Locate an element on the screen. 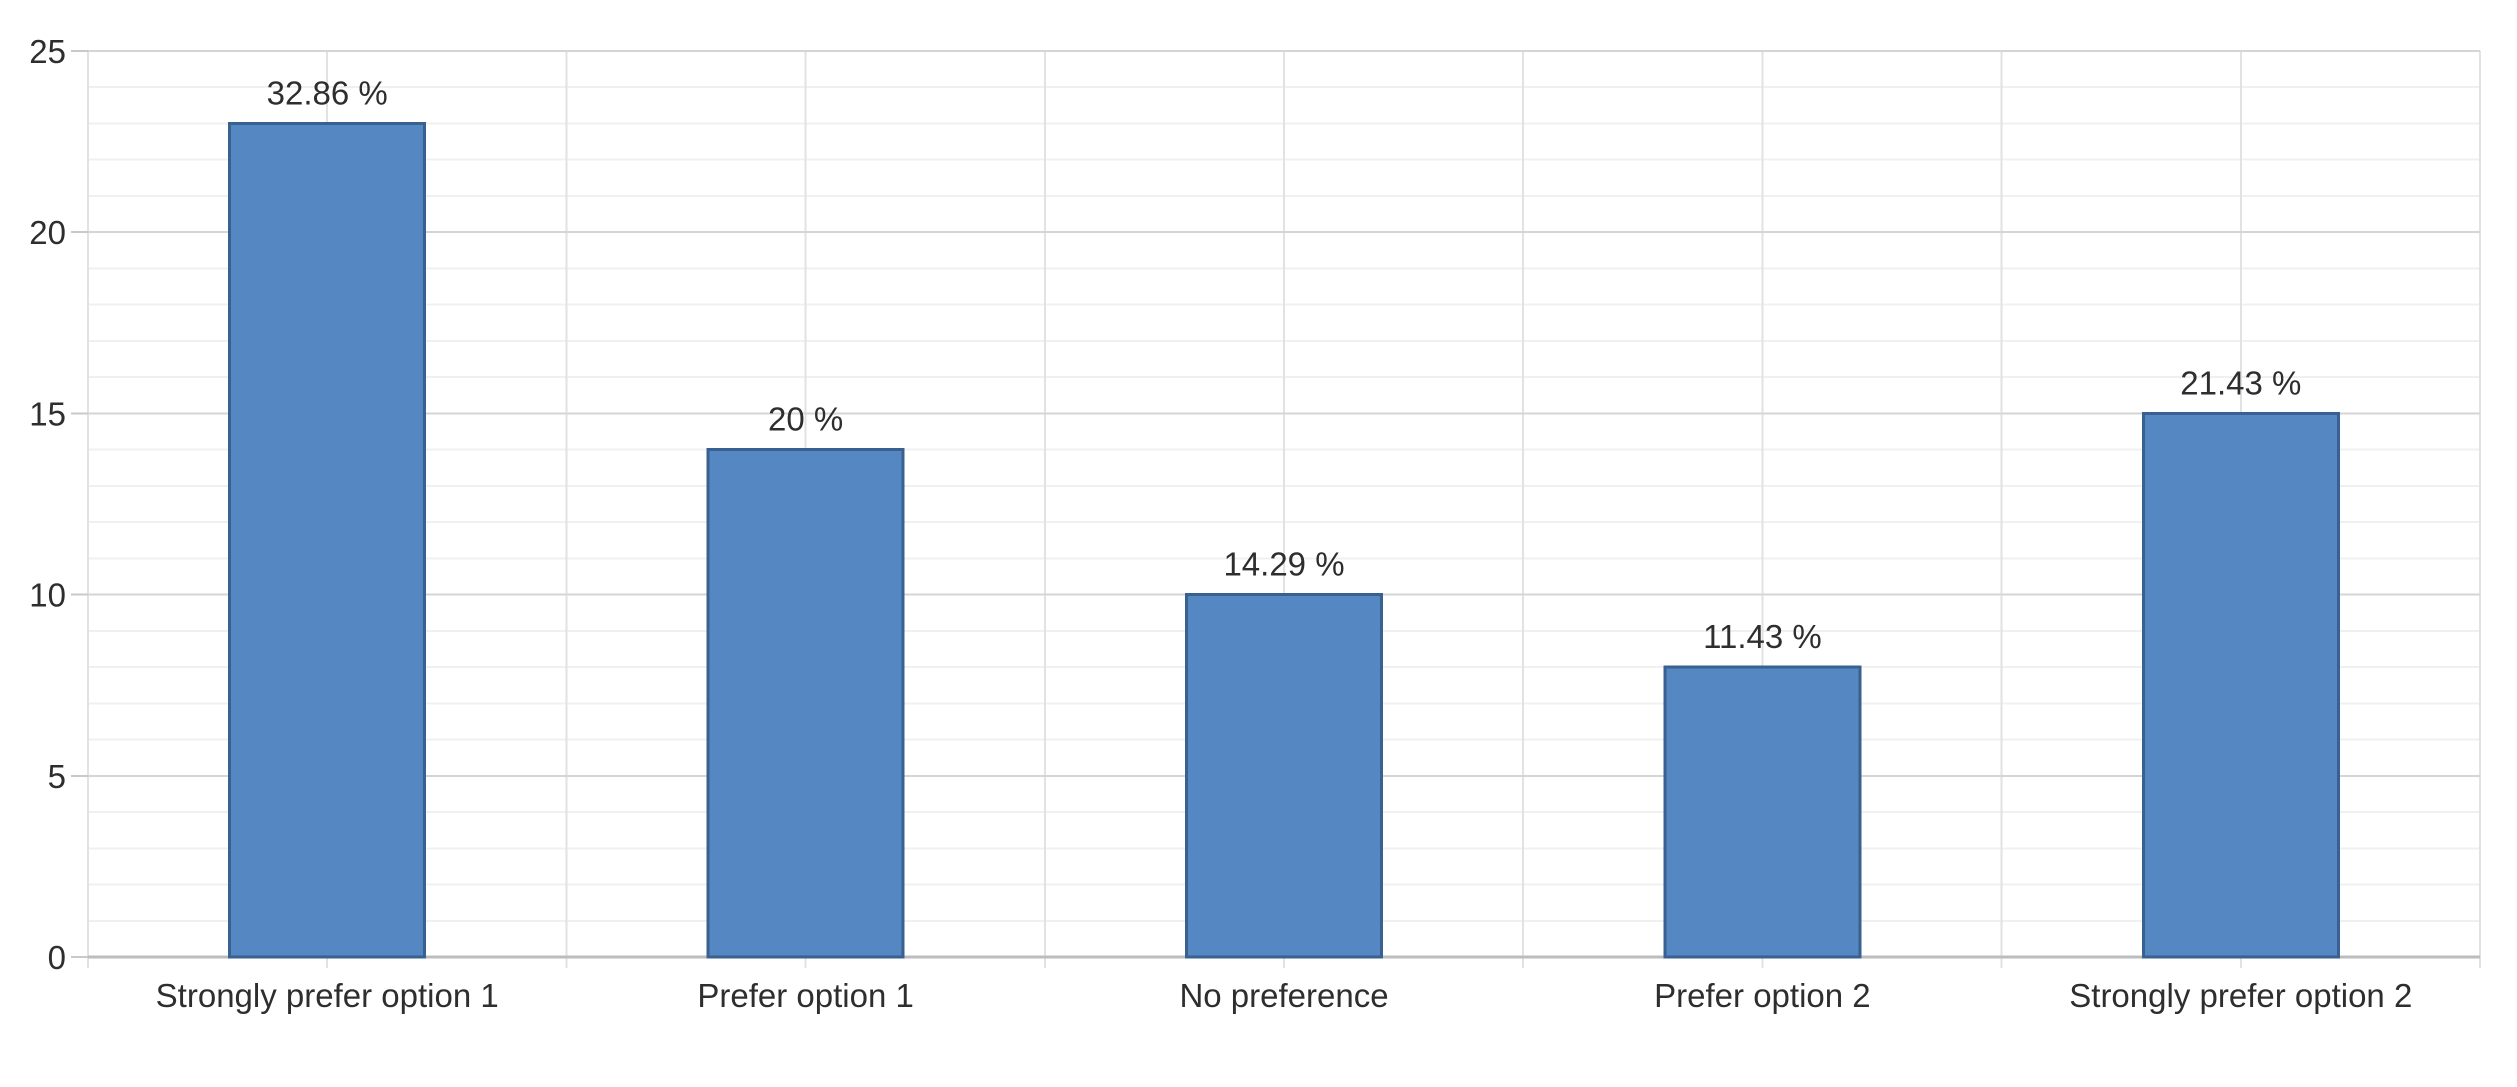  y-axis-tick-label: 25 is located at coordinates (47, 51).